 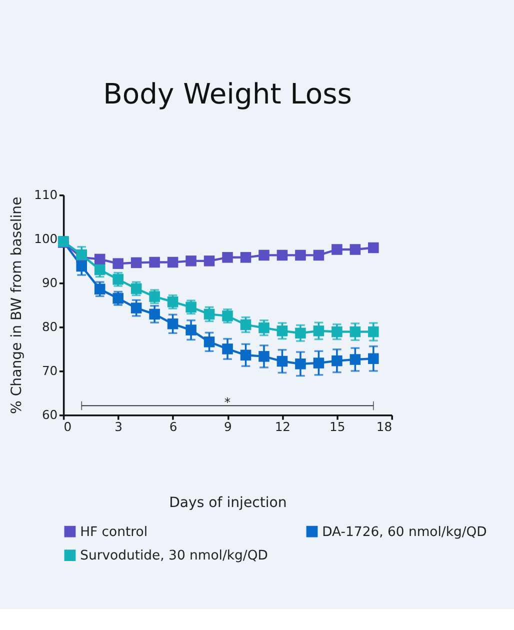 What do you see at coordinates (227, 403) in the screenshot?
I see `ref-line-label: *` at bounding box center [227, 403].